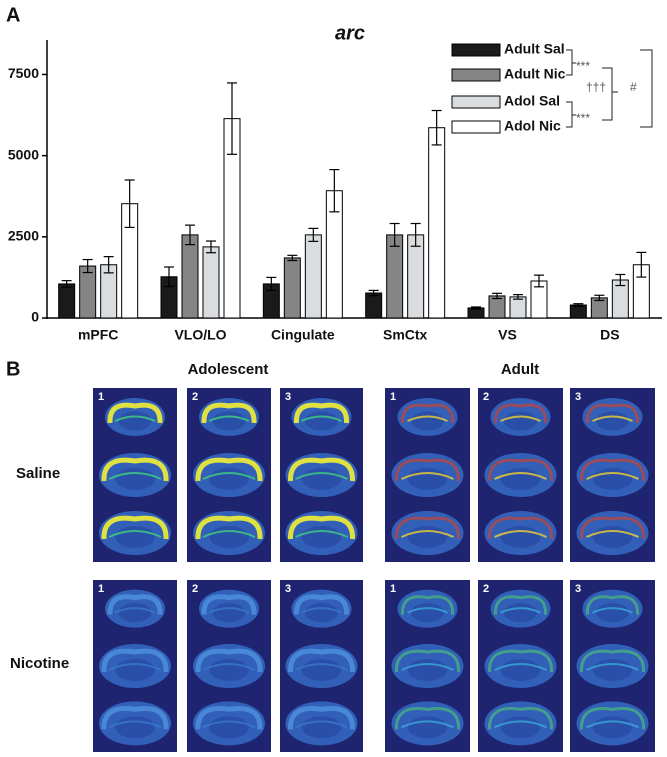 This screenshot has height=757, width=667. What do you see at coordinates (228, 369) in the screenshot?
I see `column-label: Adolescent` at bounding box center [228, 369].